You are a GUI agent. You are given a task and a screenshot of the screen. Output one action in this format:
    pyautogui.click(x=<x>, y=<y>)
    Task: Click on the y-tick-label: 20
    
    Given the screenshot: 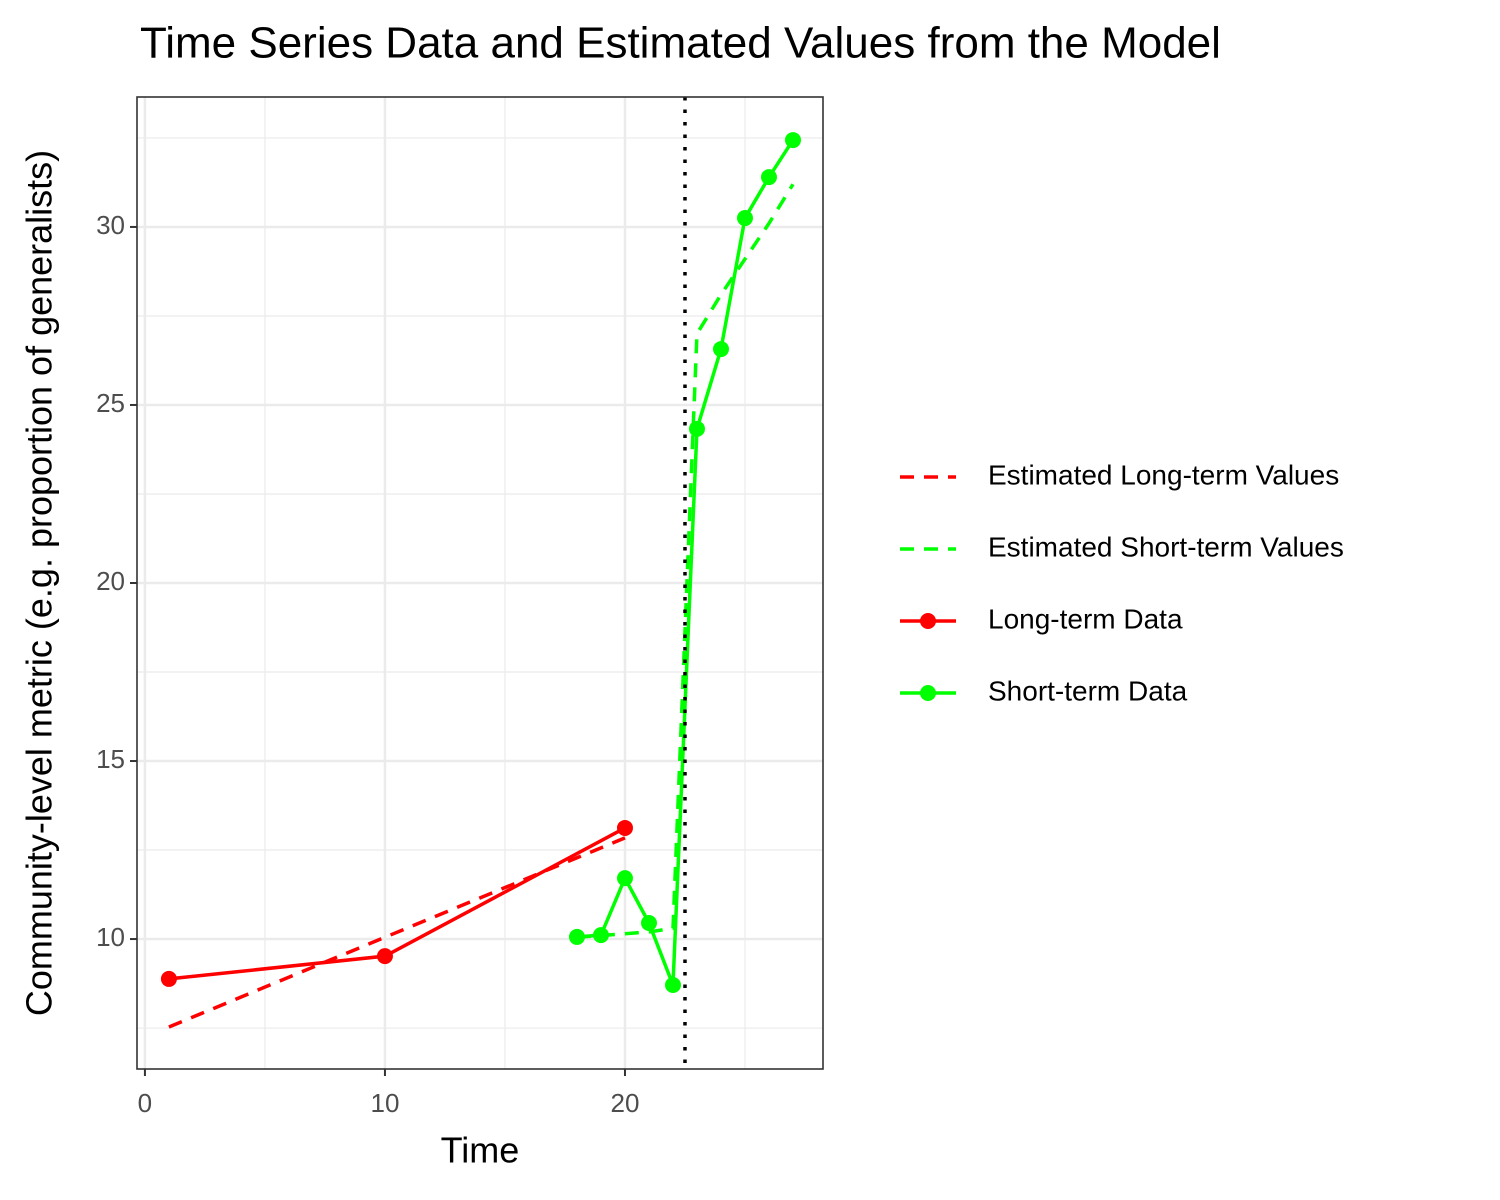 What is the action you would take?
    pyautogui.click(x=110, y=581)
    